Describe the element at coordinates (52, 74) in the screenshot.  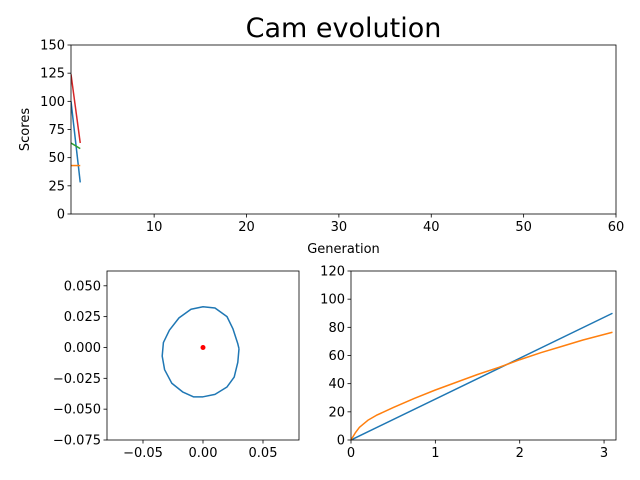
I see `y-tick-label: 125` at that location.